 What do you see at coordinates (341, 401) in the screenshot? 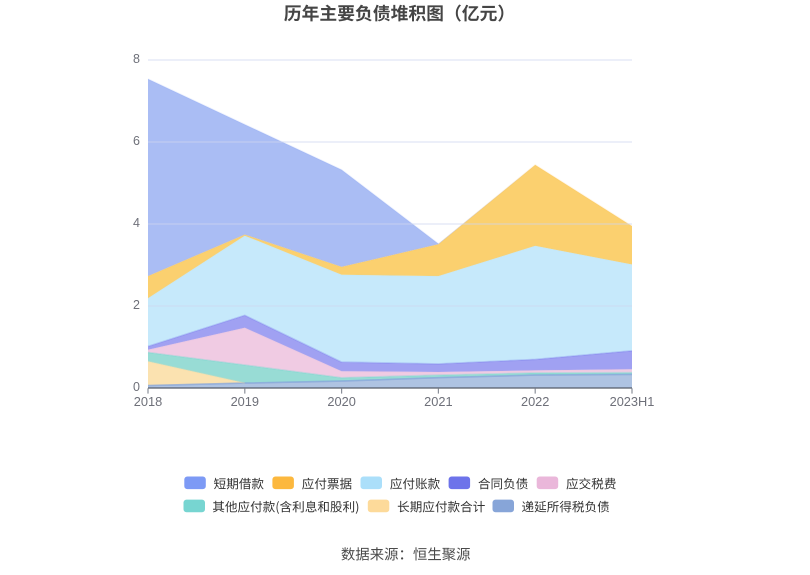
I see `svg-text: 2020` at bounding box center [341, 401].